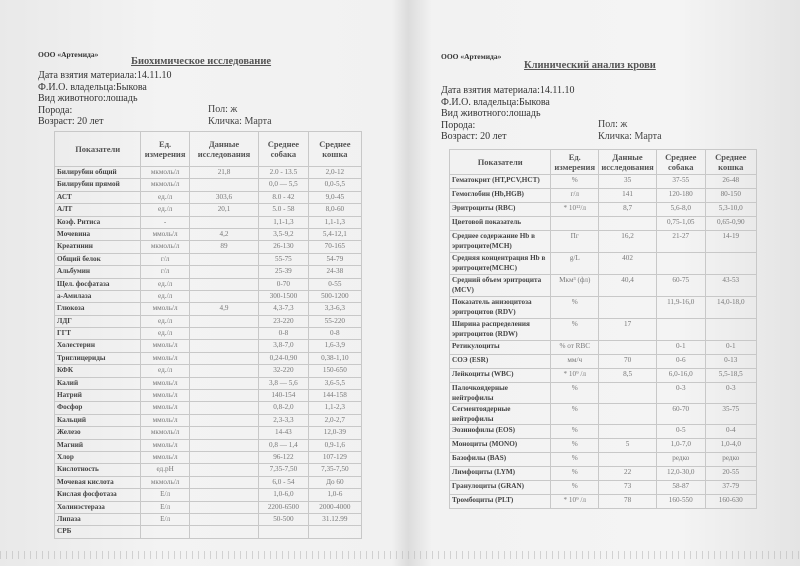 The width and height of the screenshot is (800, 566). I want to click on table-row: Гранулоциты (GRAN)% 73 58-87 37-79, so click(603, 487).